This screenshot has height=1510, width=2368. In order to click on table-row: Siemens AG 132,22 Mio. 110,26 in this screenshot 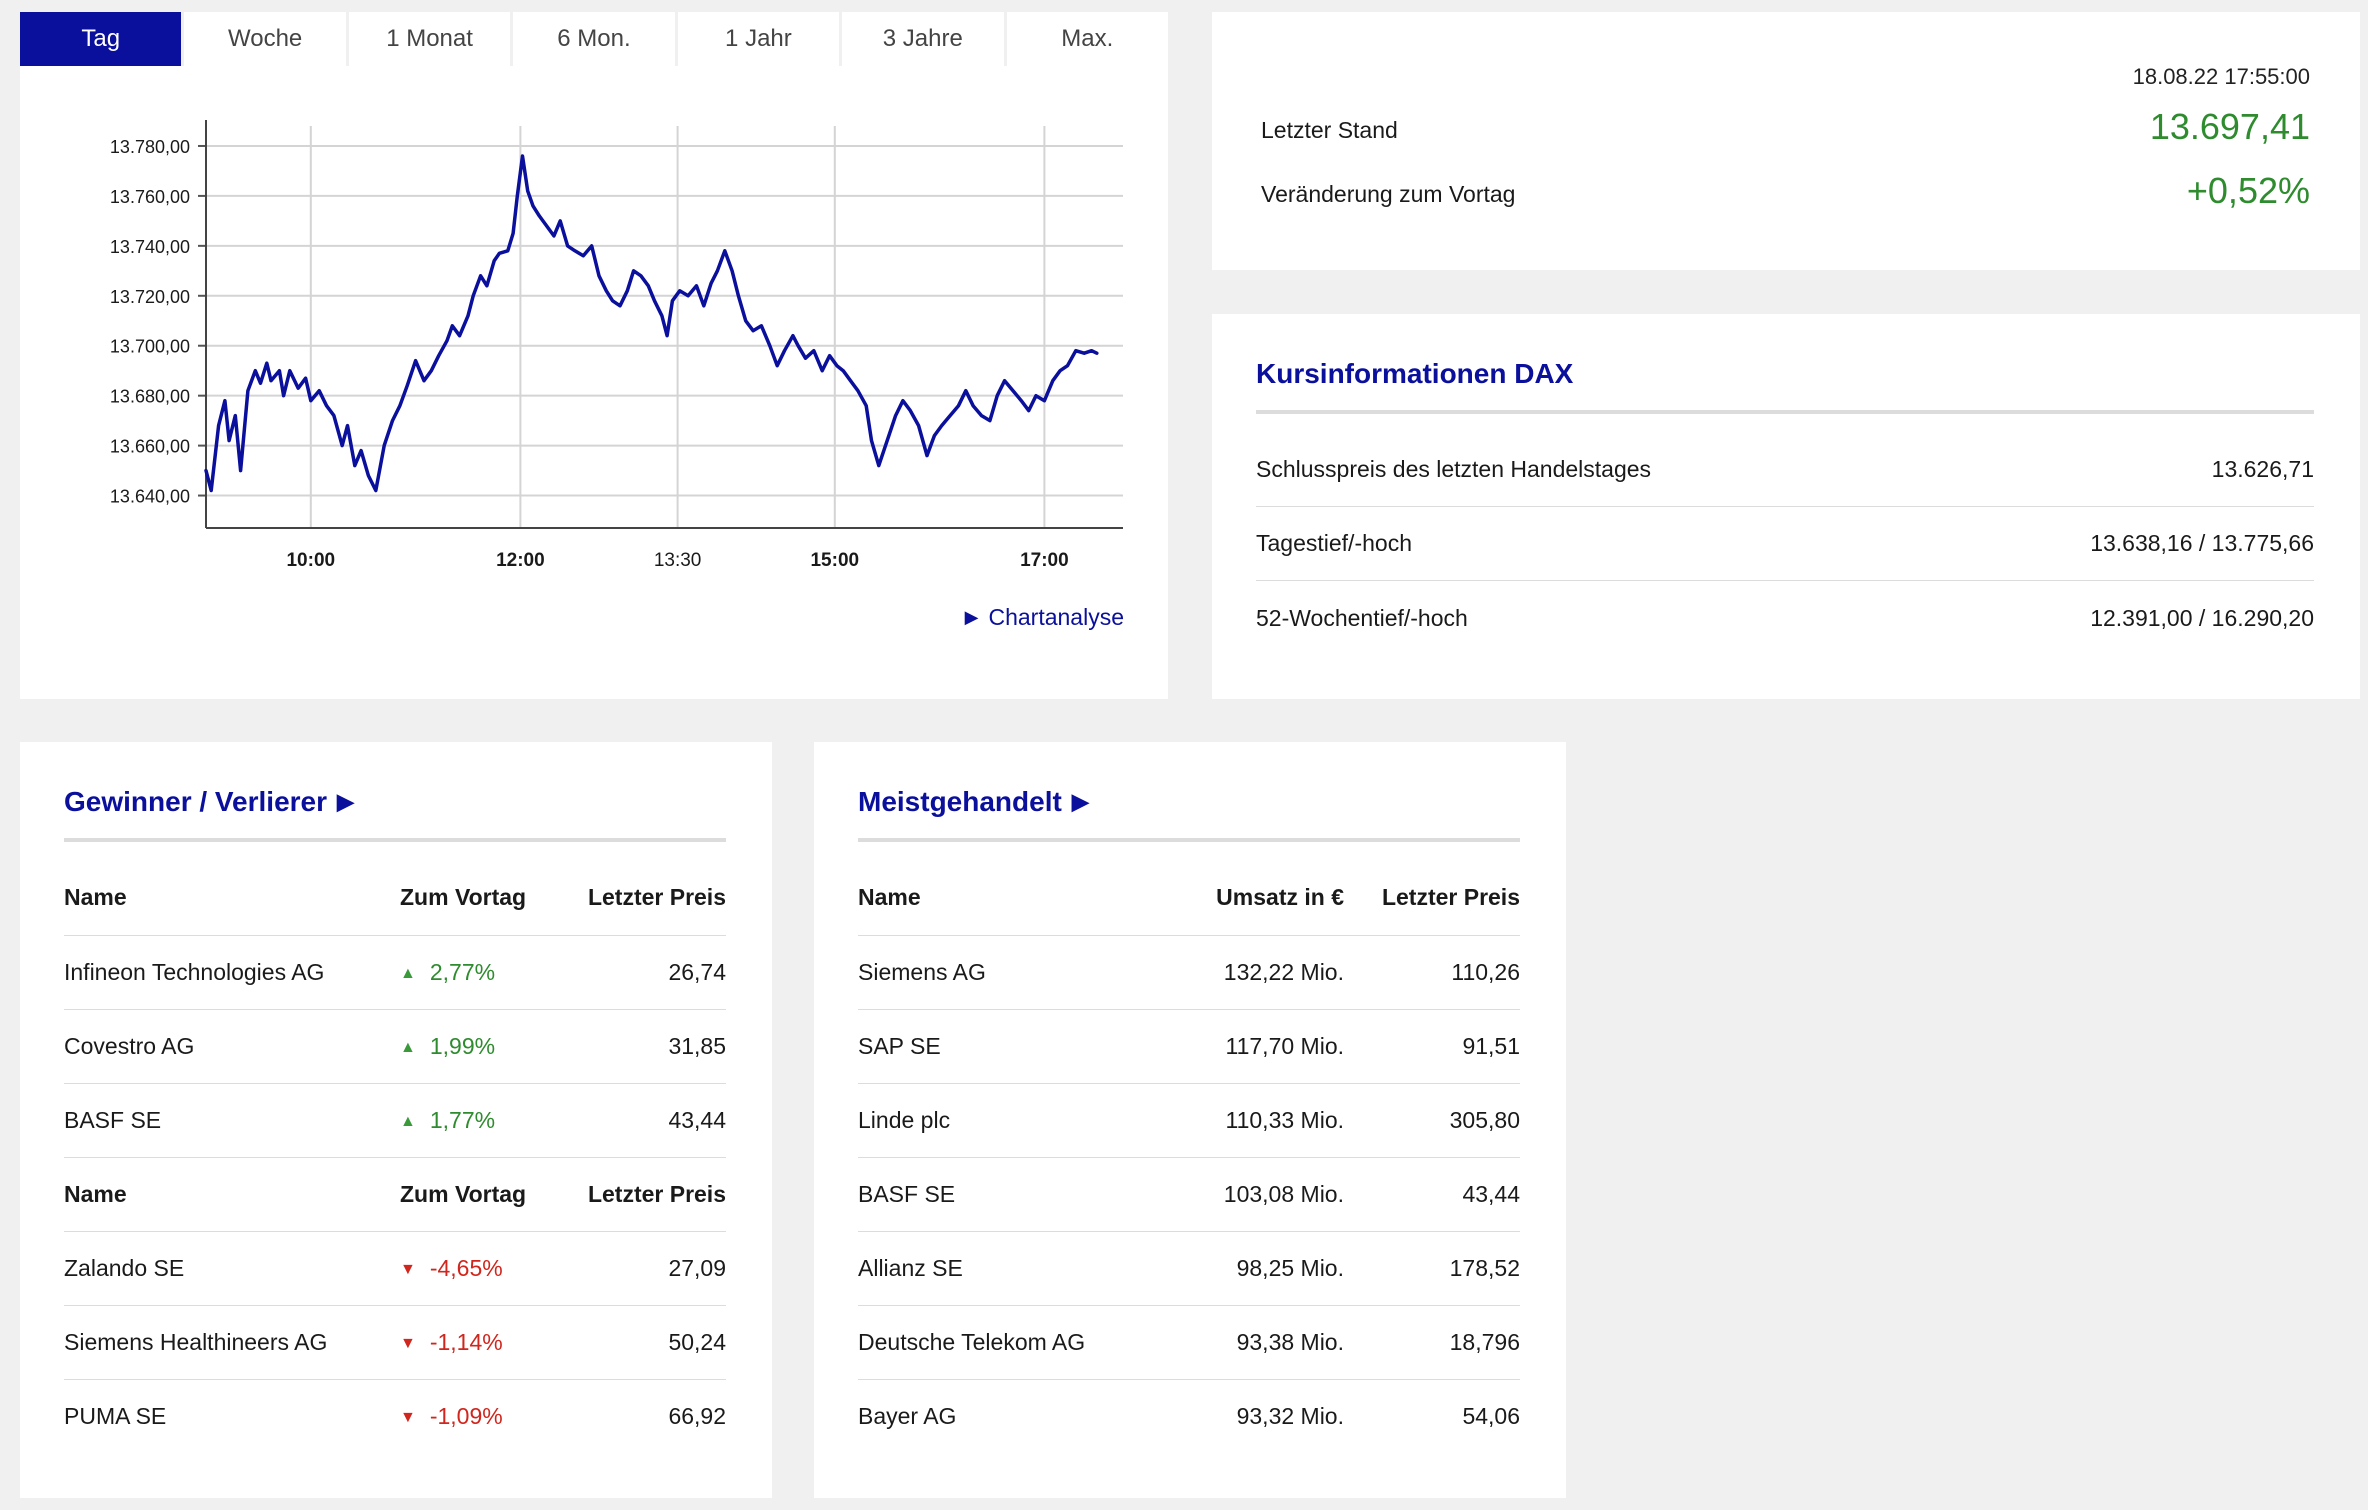, I will do `click(1189, 972)`.